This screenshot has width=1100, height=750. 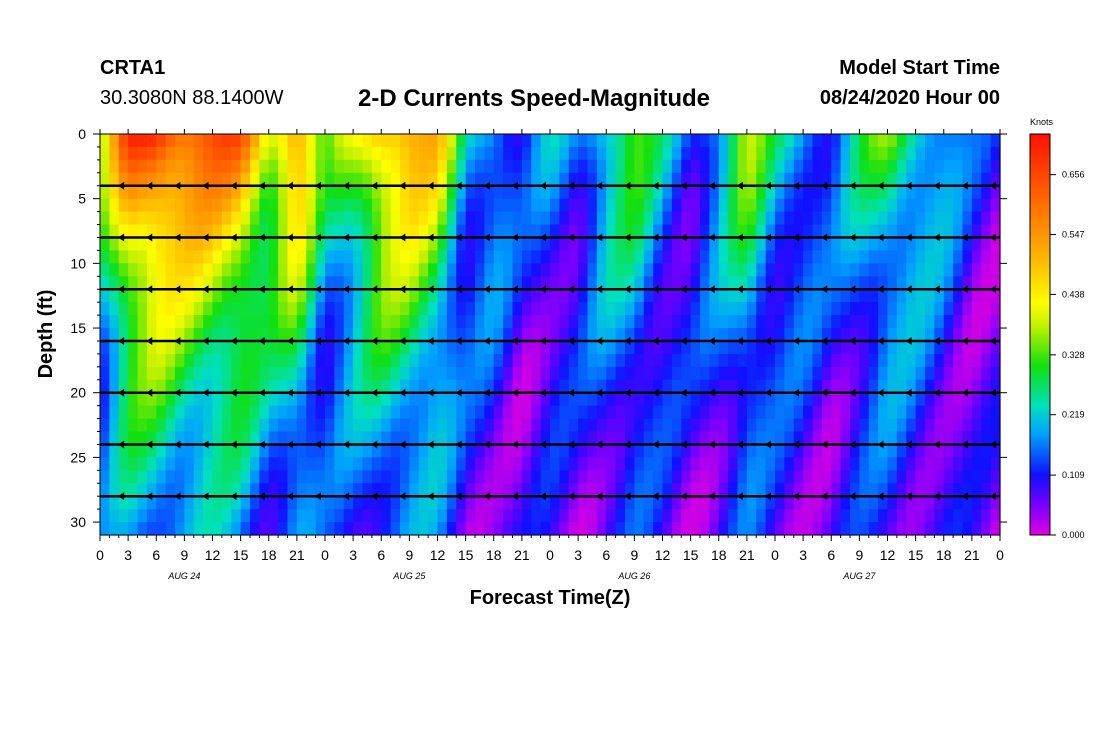 I want to click on day-label: AUG 26, so click(x=633, y=576).